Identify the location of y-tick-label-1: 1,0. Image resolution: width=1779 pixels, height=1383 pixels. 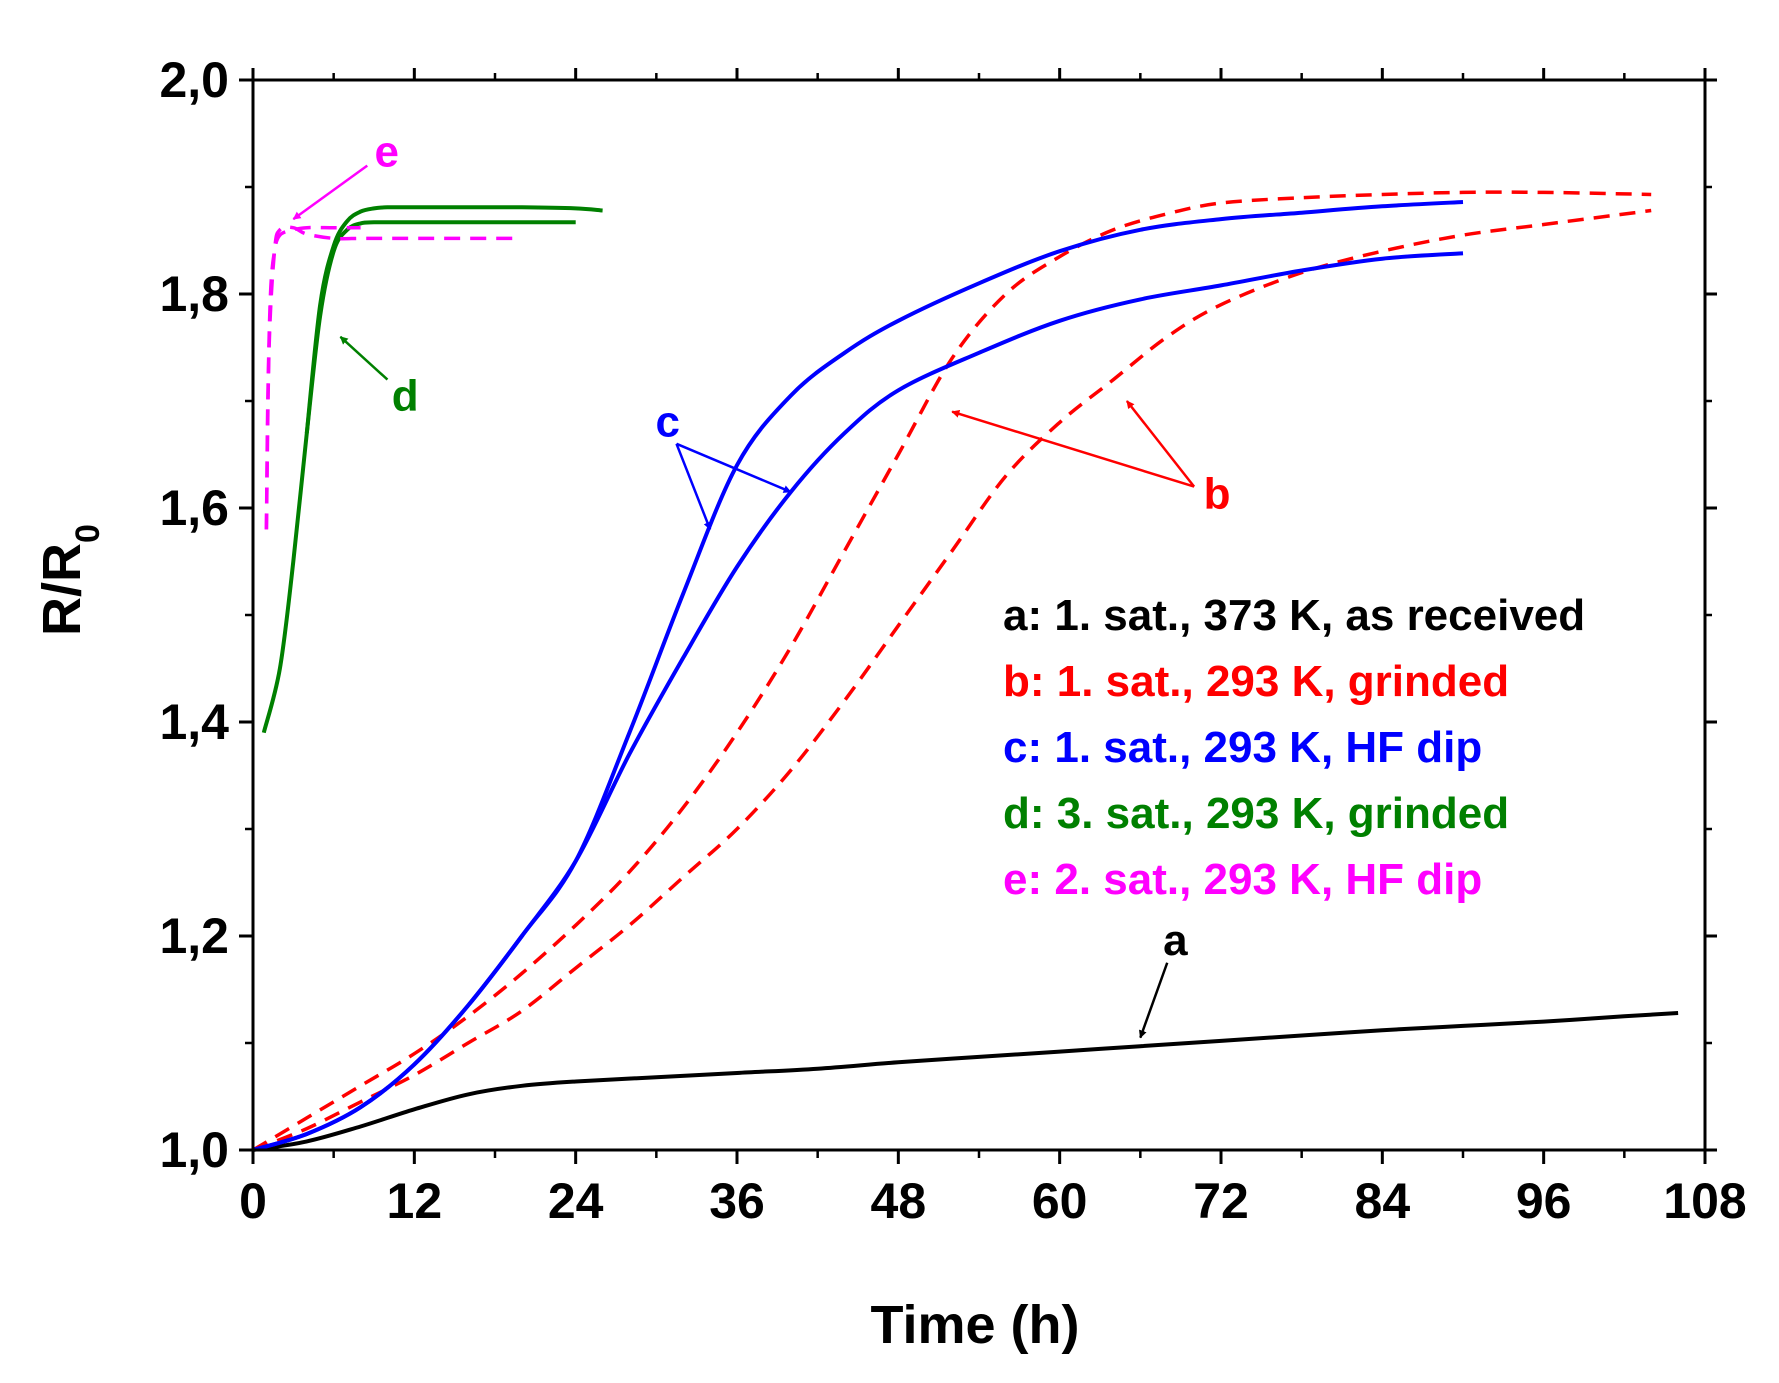
(194, 1150).